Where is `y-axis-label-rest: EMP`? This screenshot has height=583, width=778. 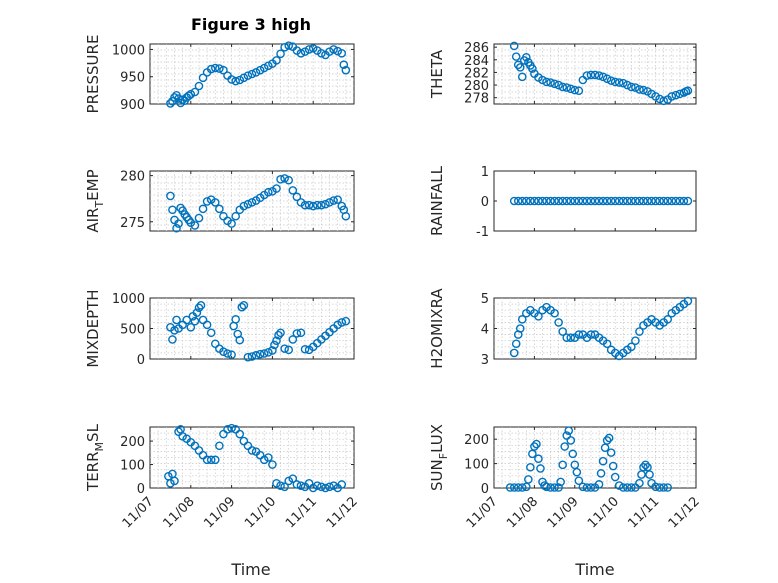
y-axis-label-rest: EMP is located at coordinates (93, 184).